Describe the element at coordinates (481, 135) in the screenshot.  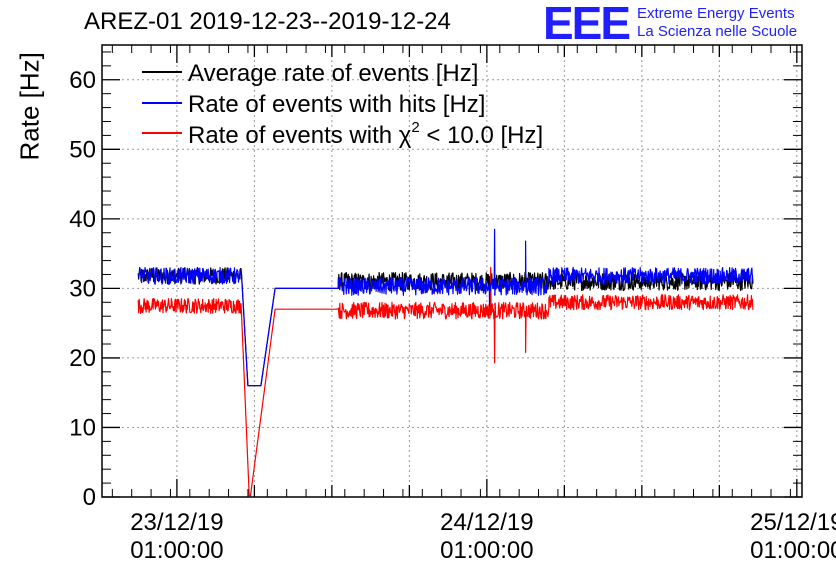
I see `legend-chi2-suffix: < 10.0 [Hz]` at that location.